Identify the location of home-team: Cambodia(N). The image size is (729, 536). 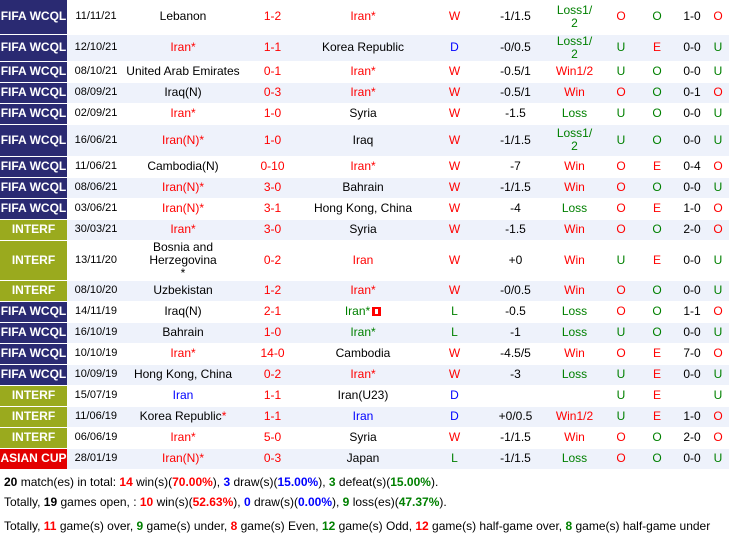
(183, 167).